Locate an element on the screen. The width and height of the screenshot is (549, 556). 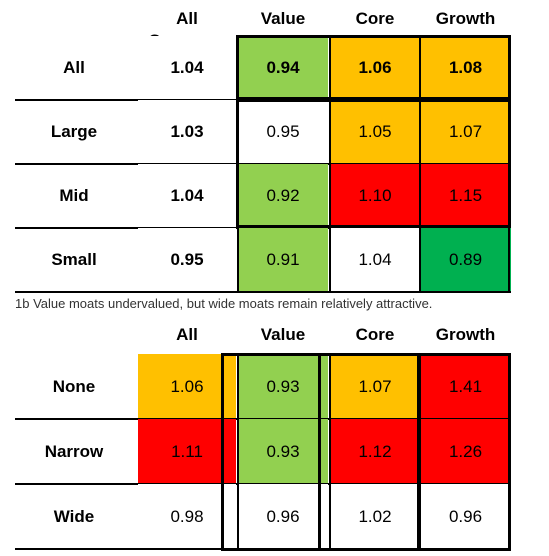
table-cell: 0.92 is located at coordinates (283, 196).